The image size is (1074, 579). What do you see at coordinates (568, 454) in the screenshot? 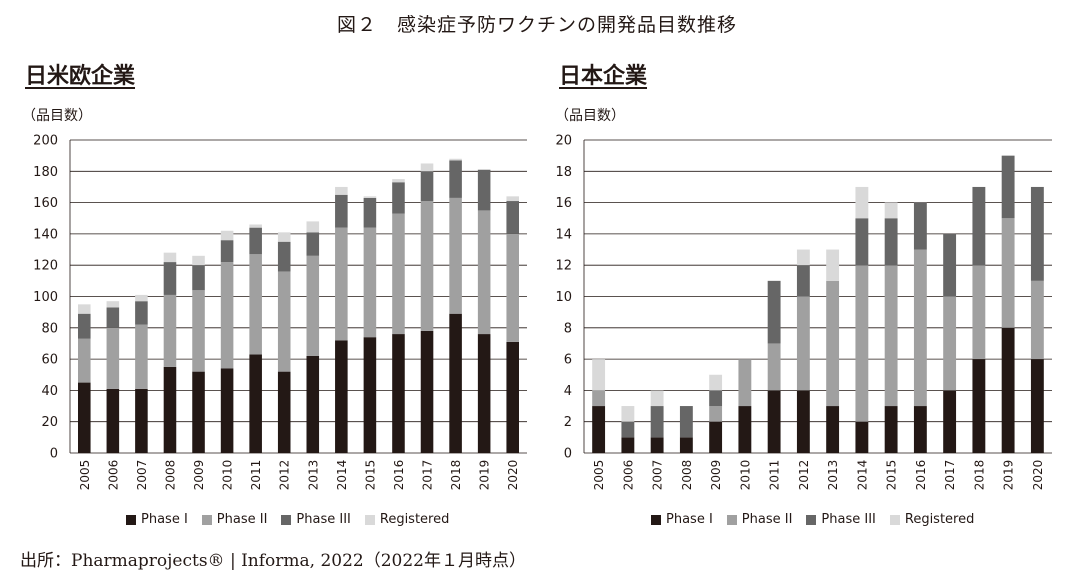
I see `y-tick-label: 0` at bounding box center [568, 454].